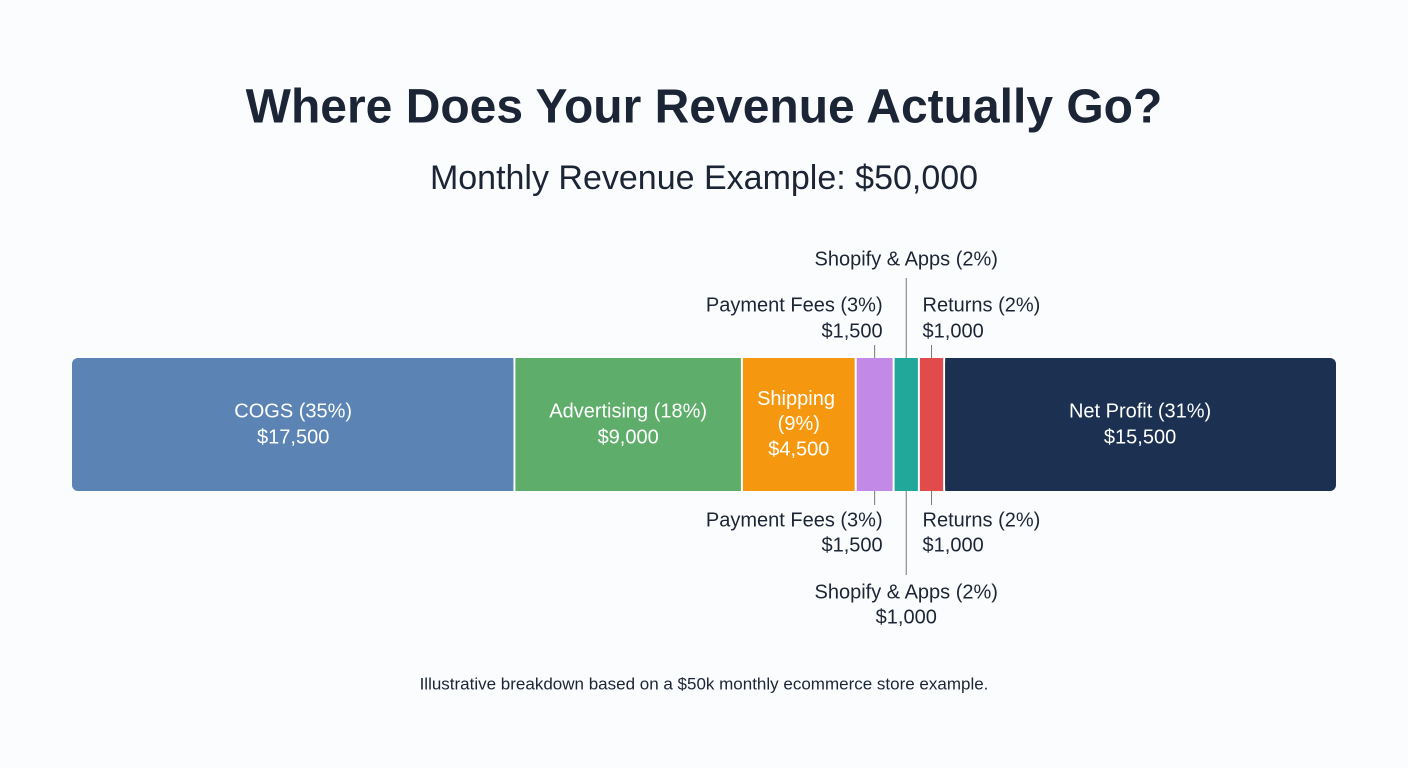 This screenshot has height=768, width=1408. Describe the element at coordinates (628, 437) in the screenshot. I see `segment-value: $9,000` at that location.